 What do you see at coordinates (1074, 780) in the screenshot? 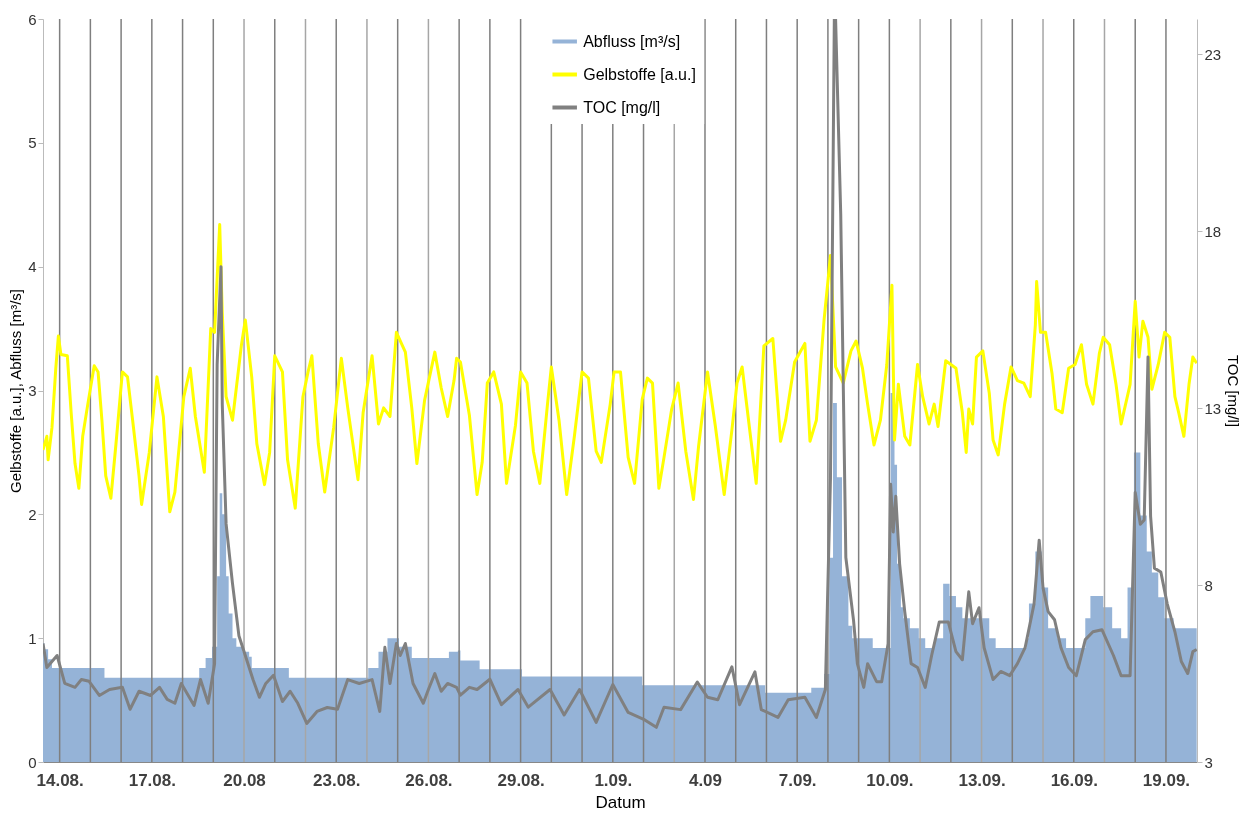
I see `x-tick-label: 16.09.` at bounding box center [1074, 780].